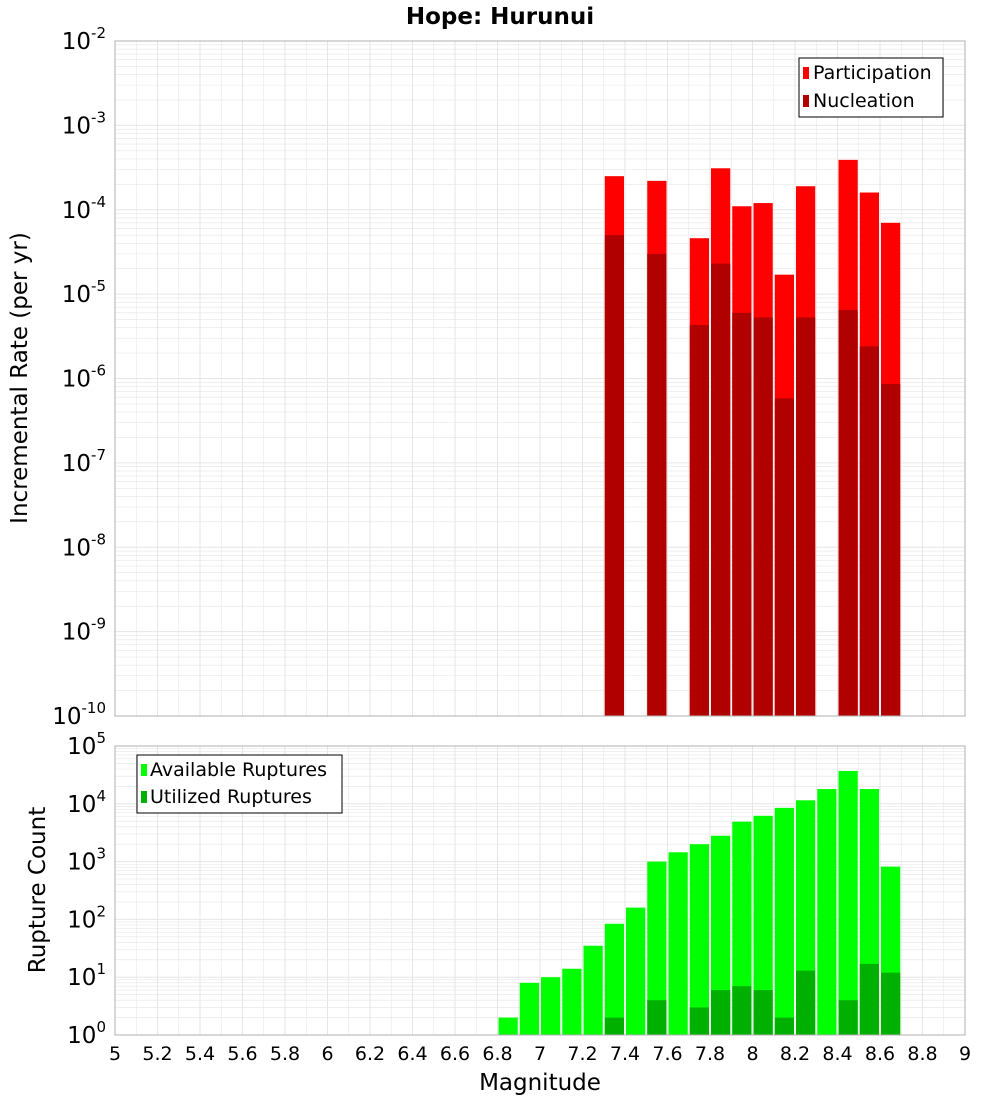 Image resolution: width=1000 pixels, height=1100 pixels. I want to click on count-legend: Available Ruptures Utilized Ruptures, so click(239, 784).